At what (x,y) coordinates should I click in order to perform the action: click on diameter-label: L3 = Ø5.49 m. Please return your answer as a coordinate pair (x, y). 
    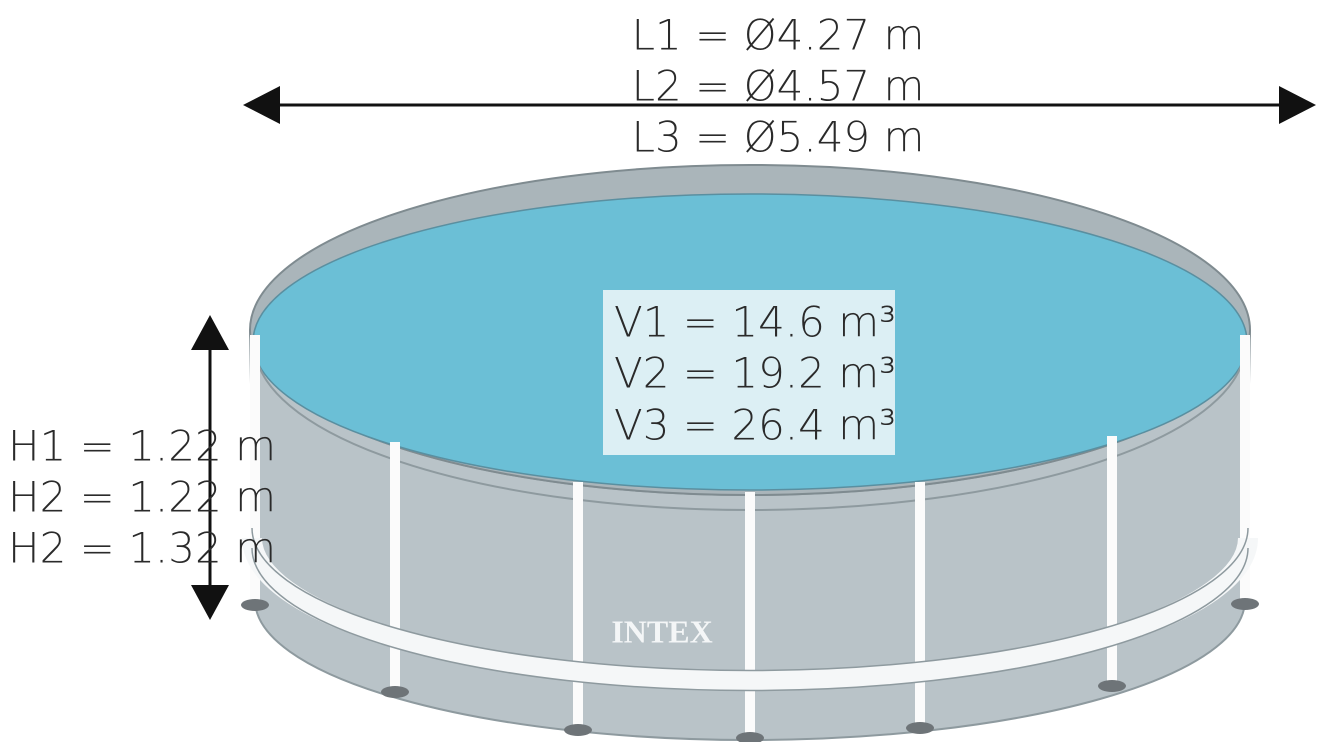
    Looking at the image, I should click on (778, 137).